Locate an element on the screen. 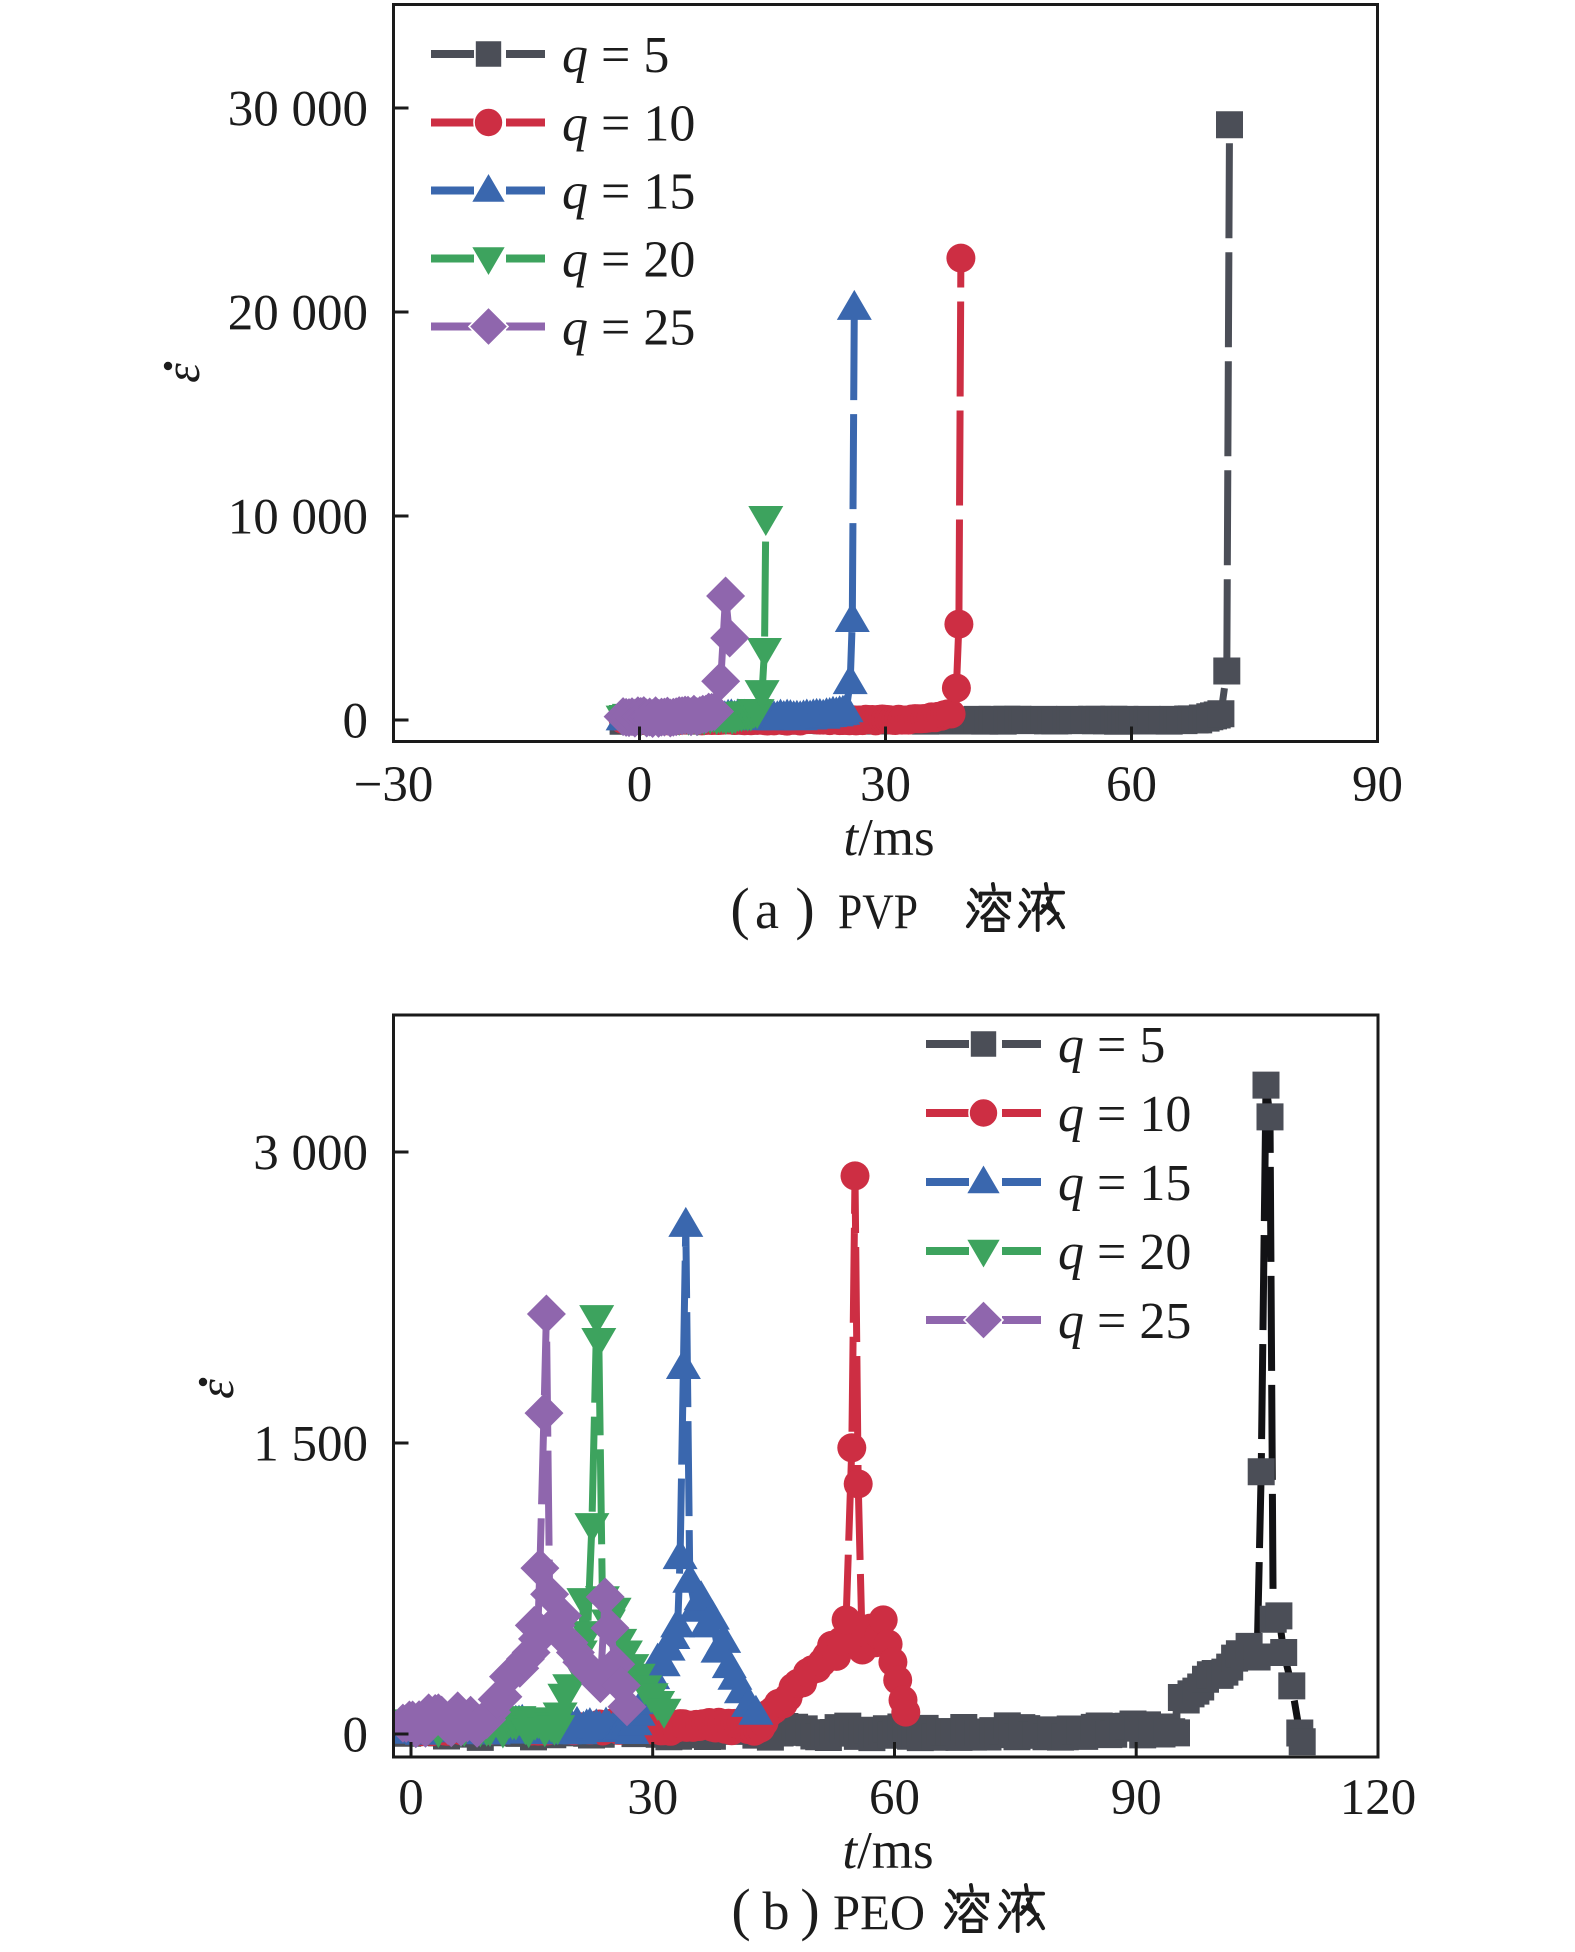  svg-text: 10 000 is located at coordinates (298, 518).